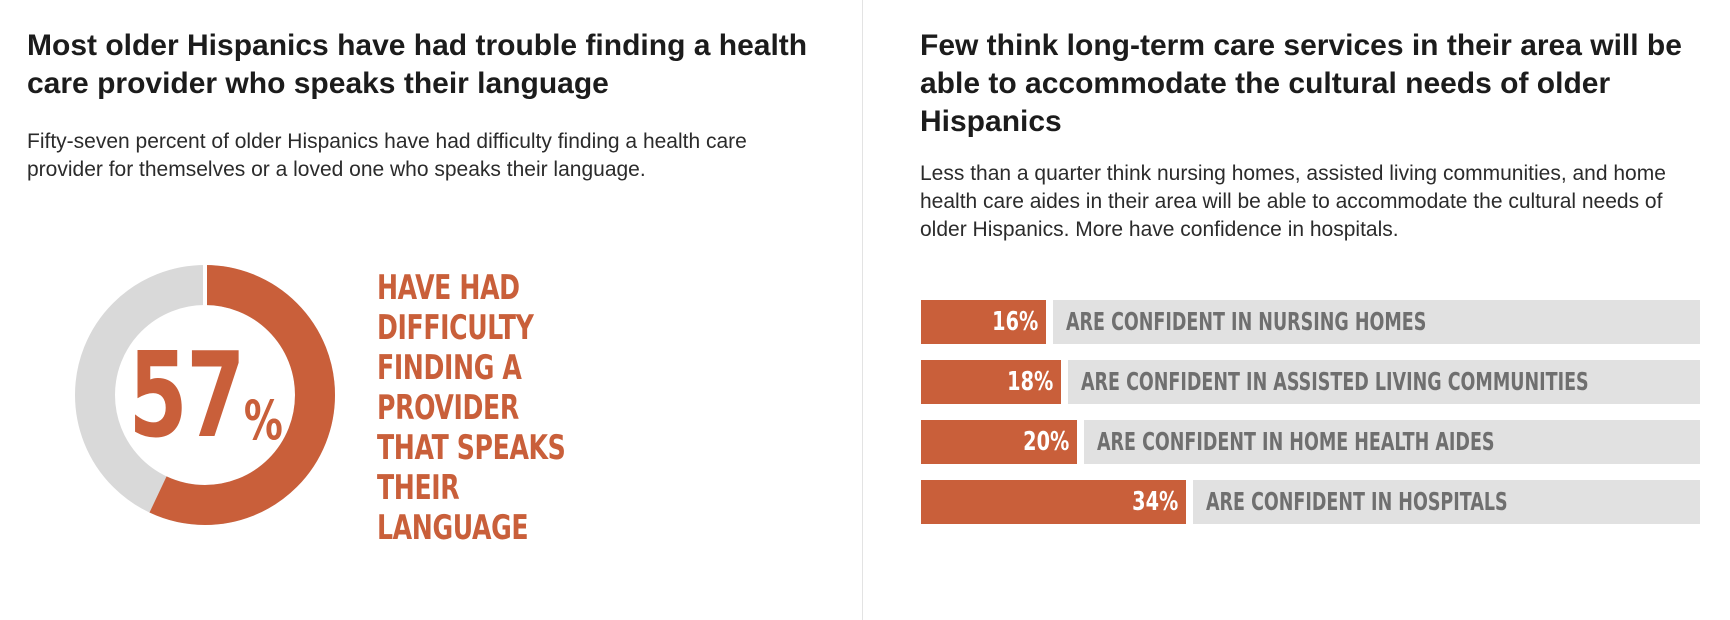  I want to click on bar-value-label: 20%, so click(1045, 442).